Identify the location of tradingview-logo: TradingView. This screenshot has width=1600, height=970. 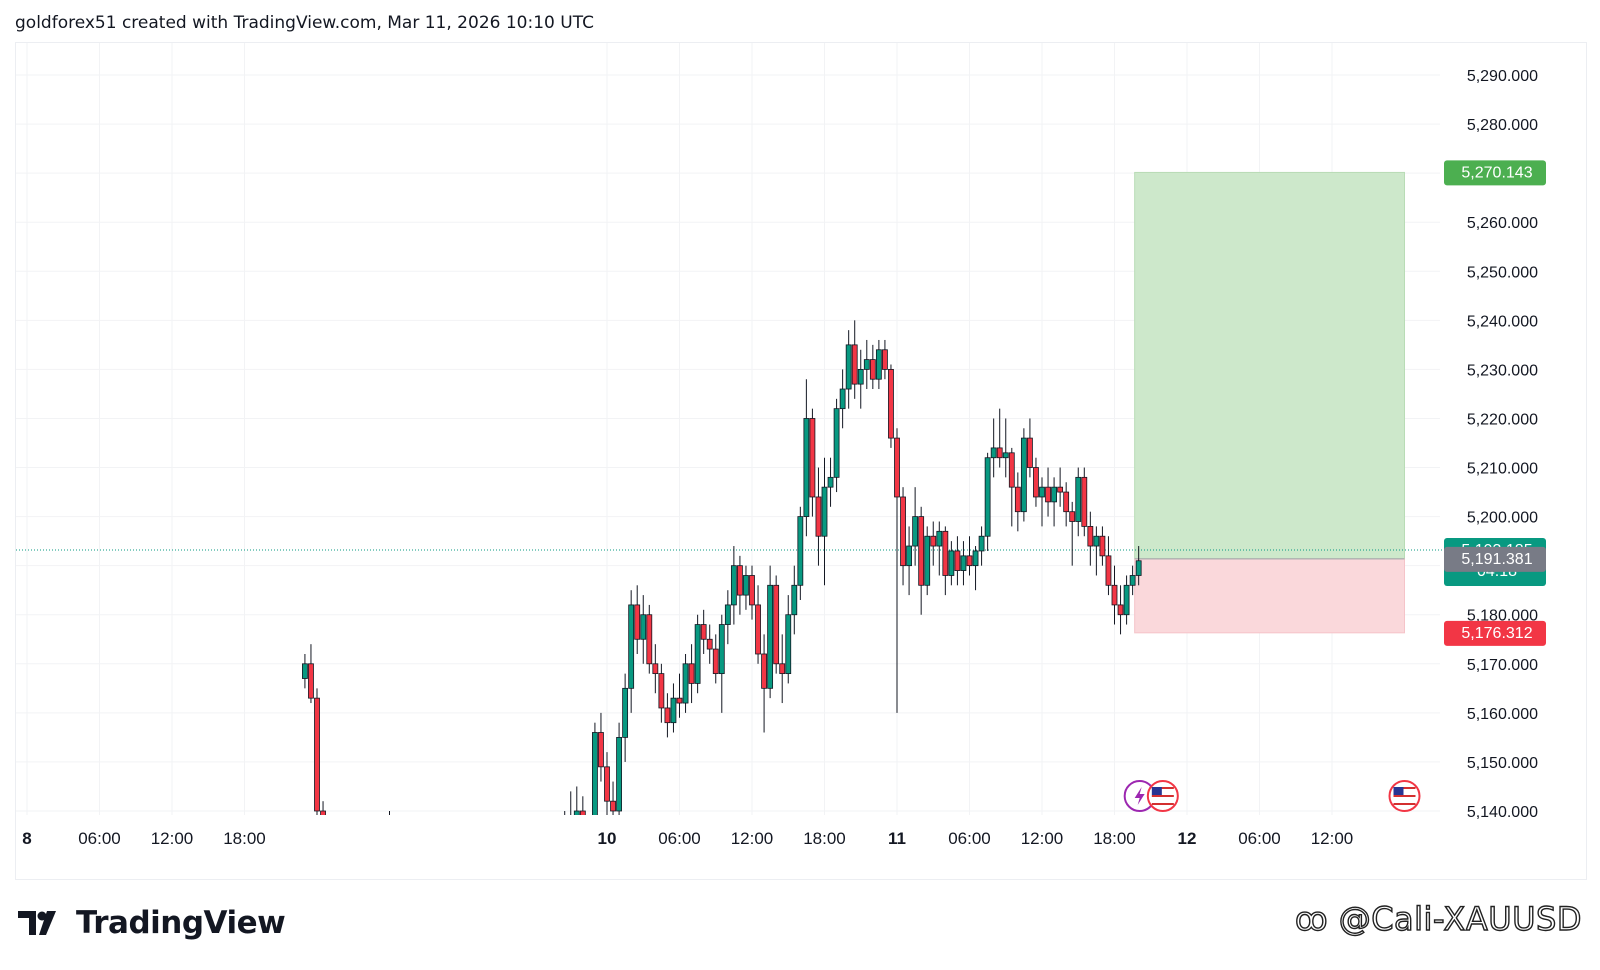
(152, 923).